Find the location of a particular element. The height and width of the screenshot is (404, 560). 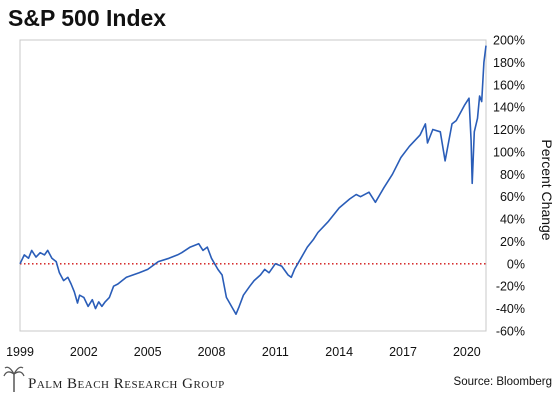

y-tick-label: 160% is located at coordinates (509, 85).